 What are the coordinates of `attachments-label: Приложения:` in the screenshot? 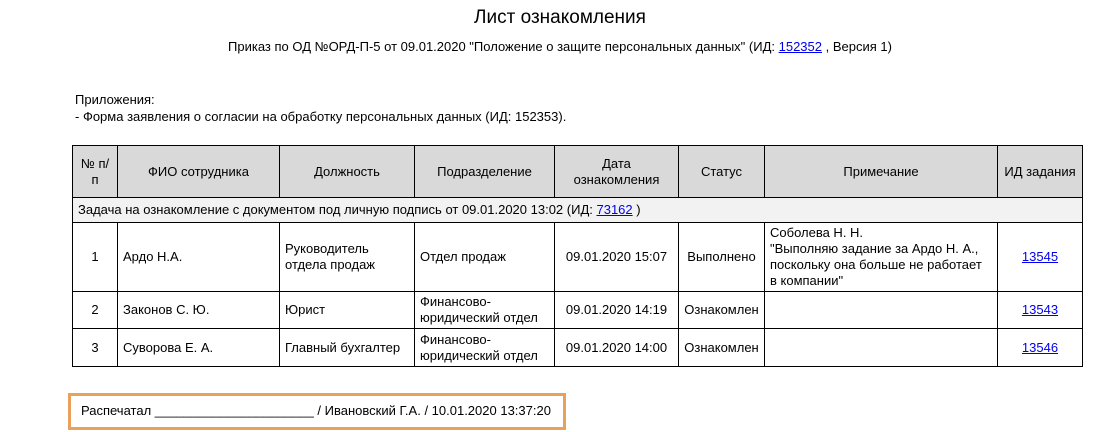 It's located at (115, 99).